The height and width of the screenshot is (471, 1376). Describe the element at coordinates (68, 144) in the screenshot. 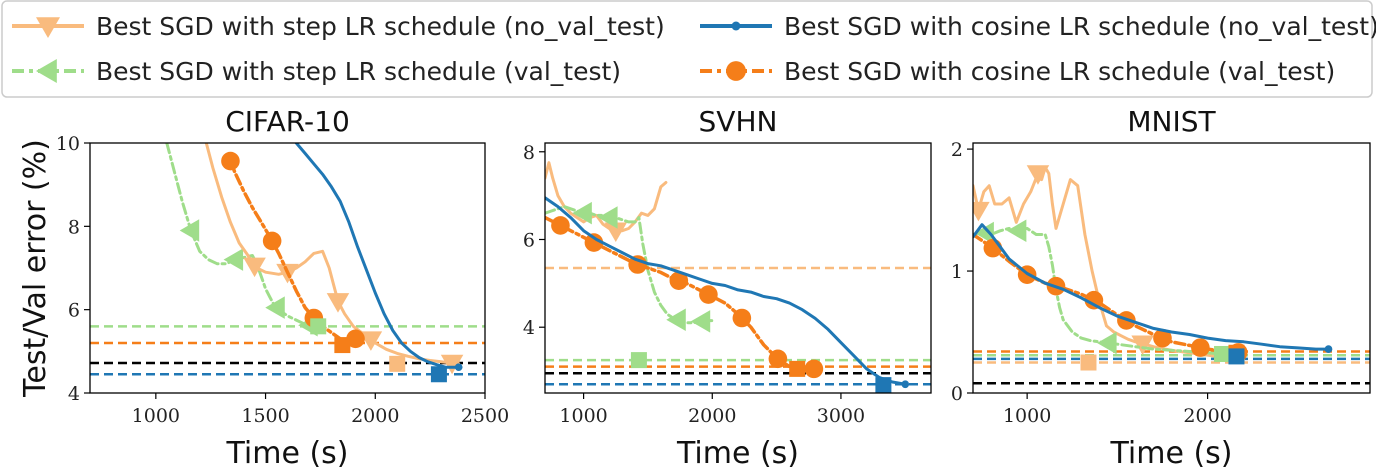

I see `y-tick-label: 10` at that location.